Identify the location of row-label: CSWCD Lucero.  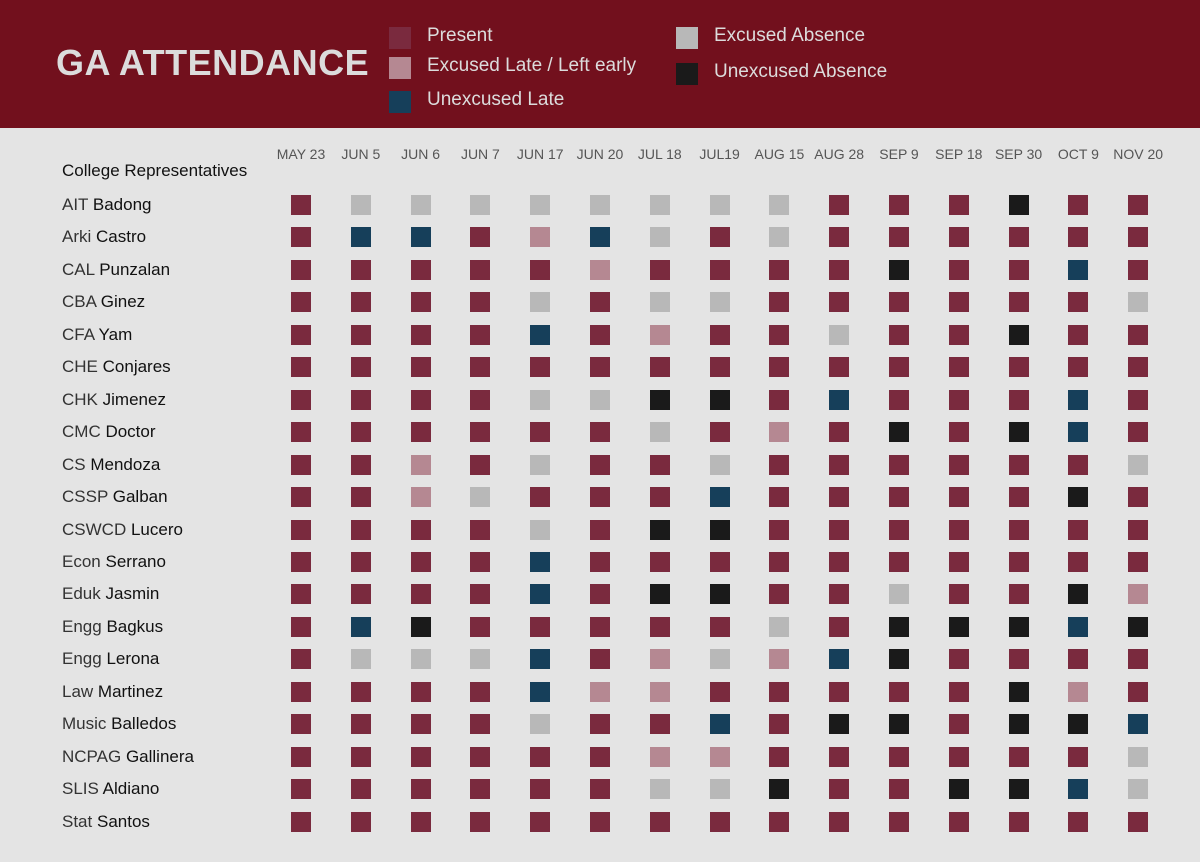
(122, 530).